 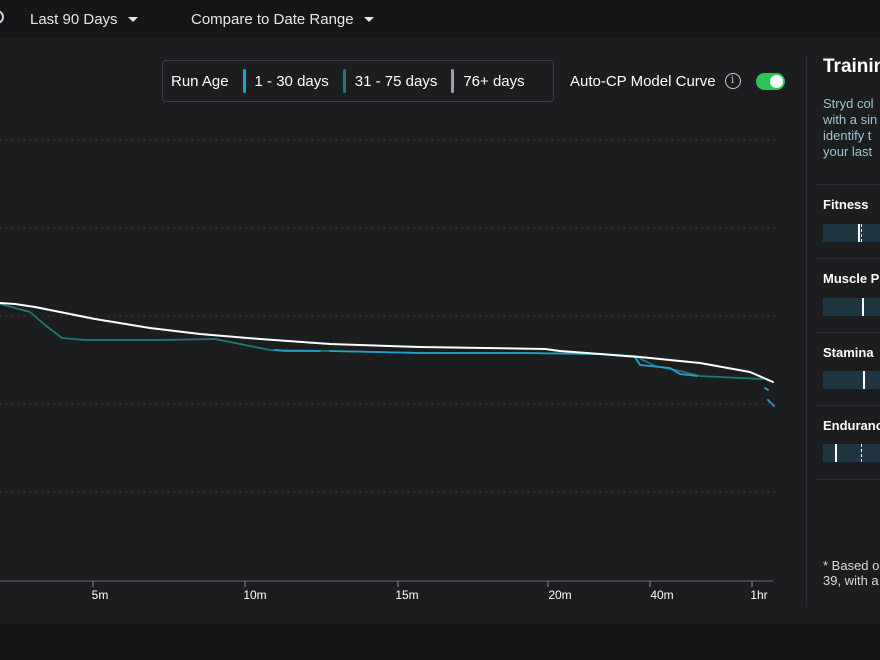 I want to click on legend-item-label: 1 - 30 days, so click(x=291, y=81).